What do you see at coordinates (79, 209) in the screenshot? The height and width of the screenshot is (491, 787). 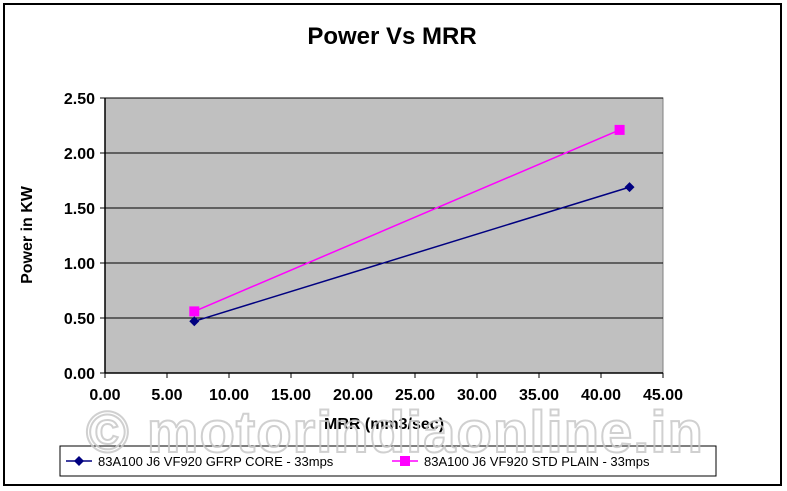 I see `y-tick-label: 1.50` at bounding box center [79, 209].